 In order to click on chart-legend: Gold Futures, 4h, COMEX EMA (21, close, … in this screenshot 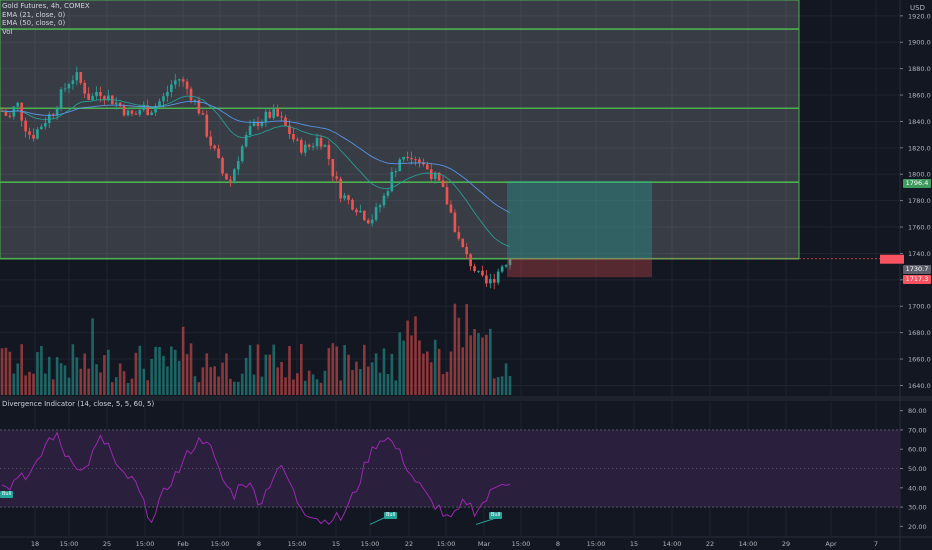, I will do `click(46, 19)`.